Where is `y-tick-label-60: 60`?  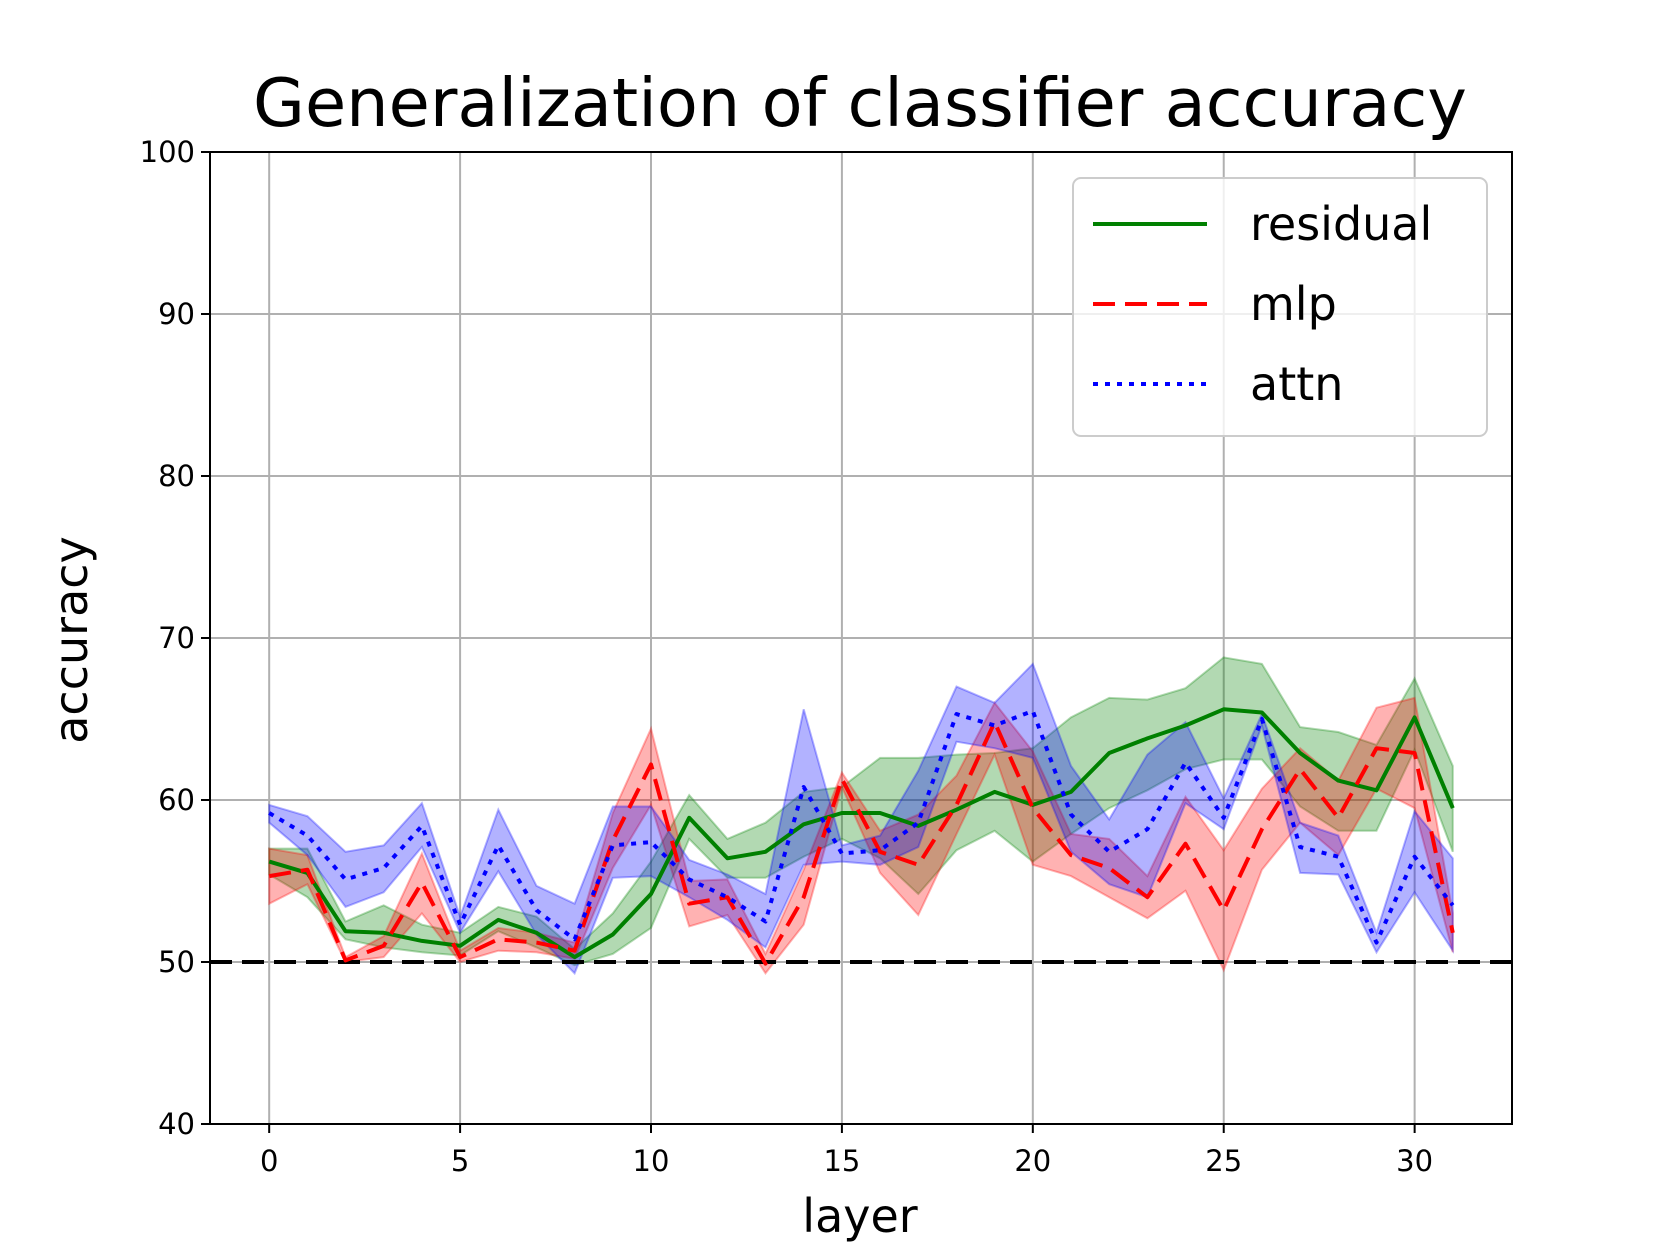
y-tick-label-60: 60 is located at coordinates (176, 800).